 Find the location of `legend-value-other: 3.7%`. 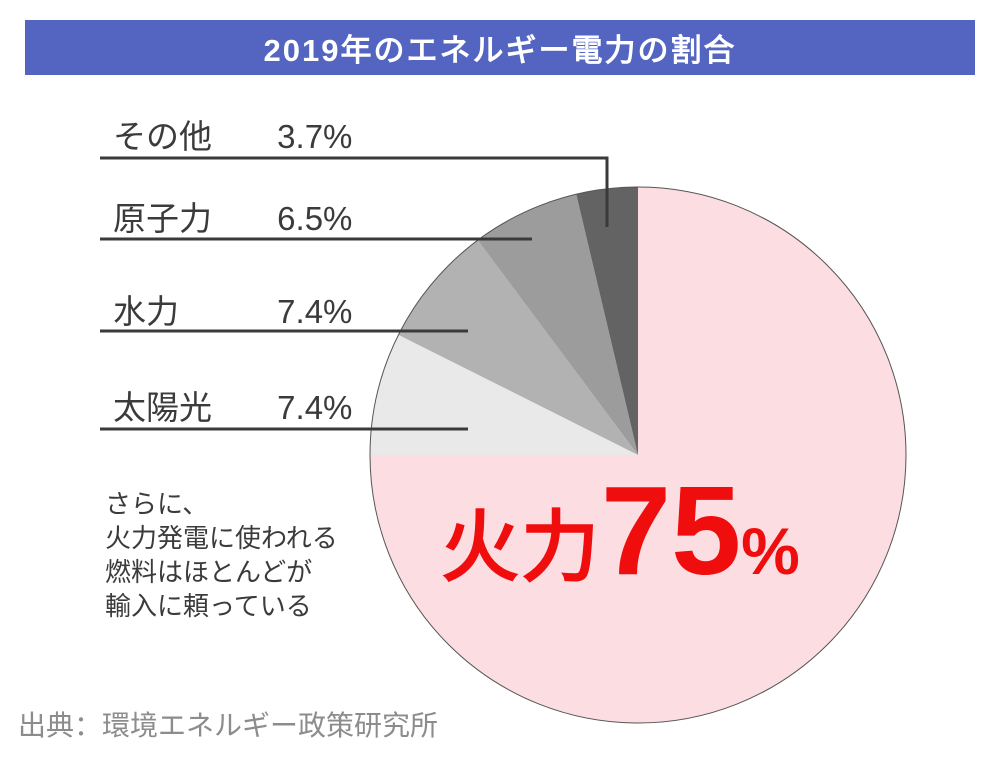

legend-value-other: 3.7% is located at coordinates (315, 136).